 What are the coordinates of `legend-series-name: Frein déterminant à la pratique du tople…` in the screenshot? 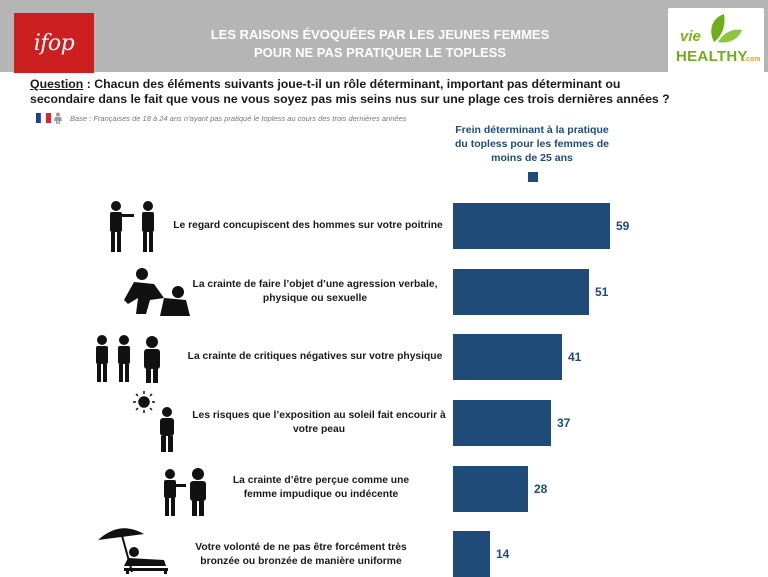 It's located at (532, 144).